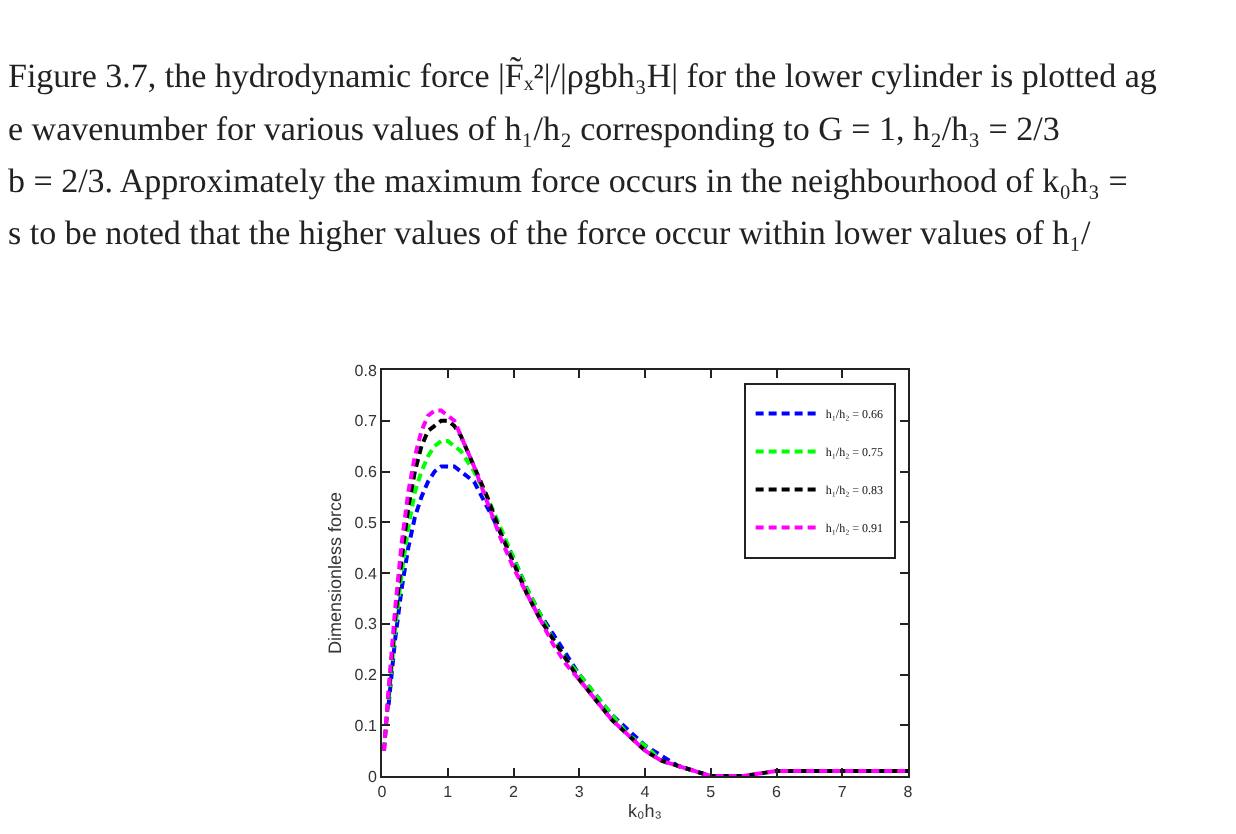 Image resolution: width=1236 pixels, height=834 pixels. I want to click on y-tick-label: 0.4, so click(366, 573).